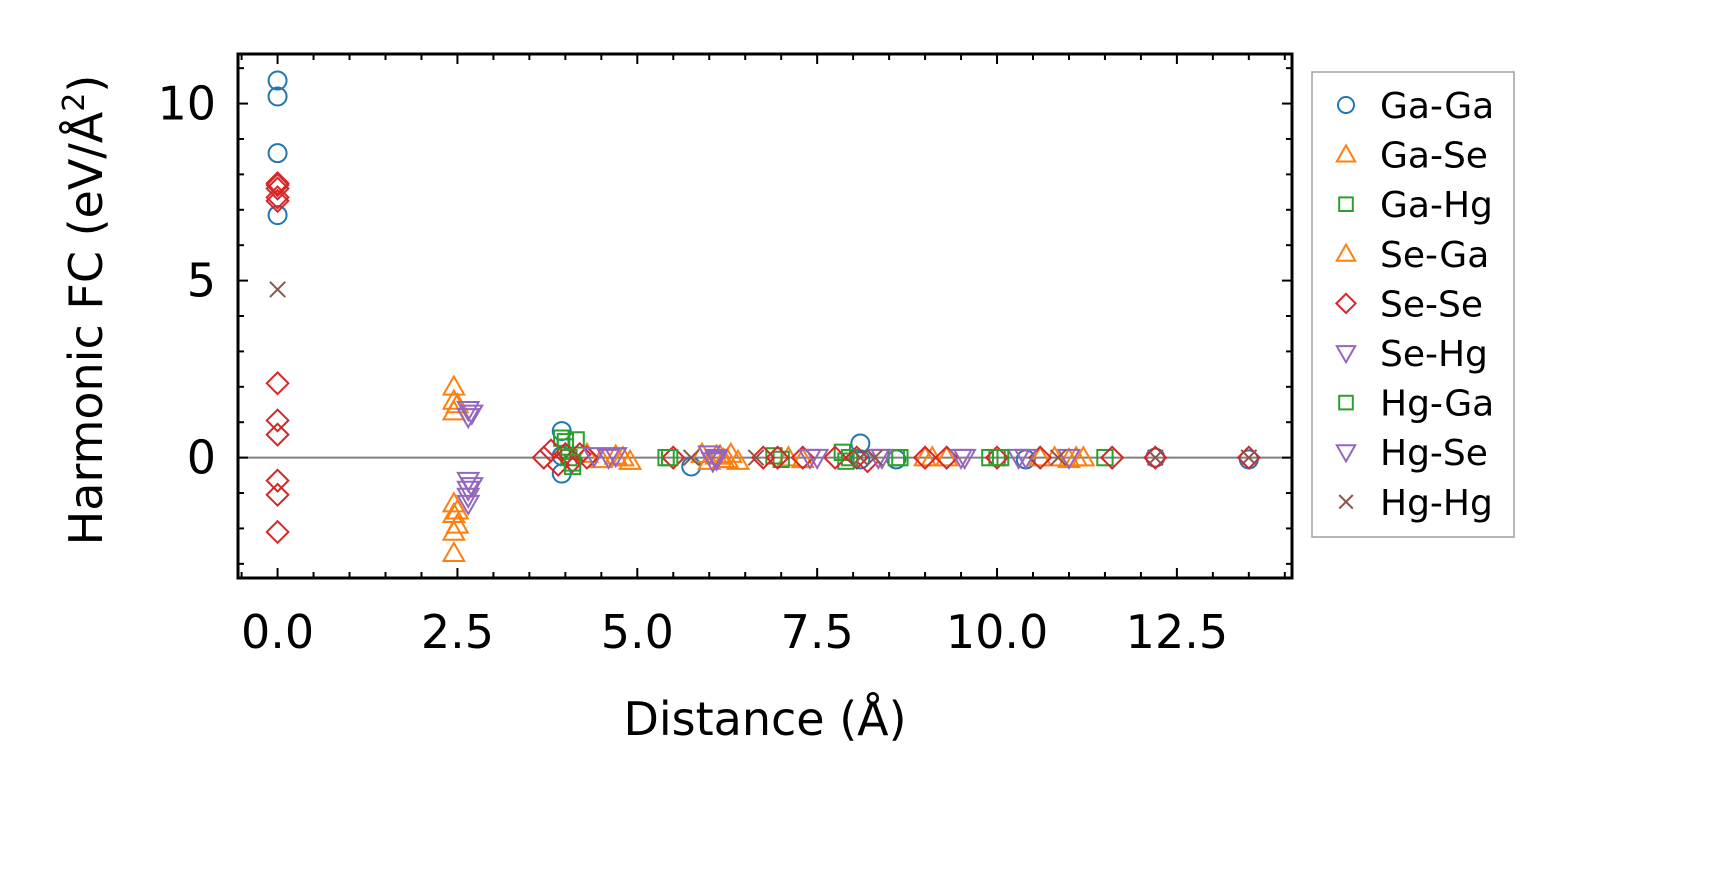  Describe the element at coordinates (1346, 454) in the screenshot. I see `legend-marker-hg-se` at that location.